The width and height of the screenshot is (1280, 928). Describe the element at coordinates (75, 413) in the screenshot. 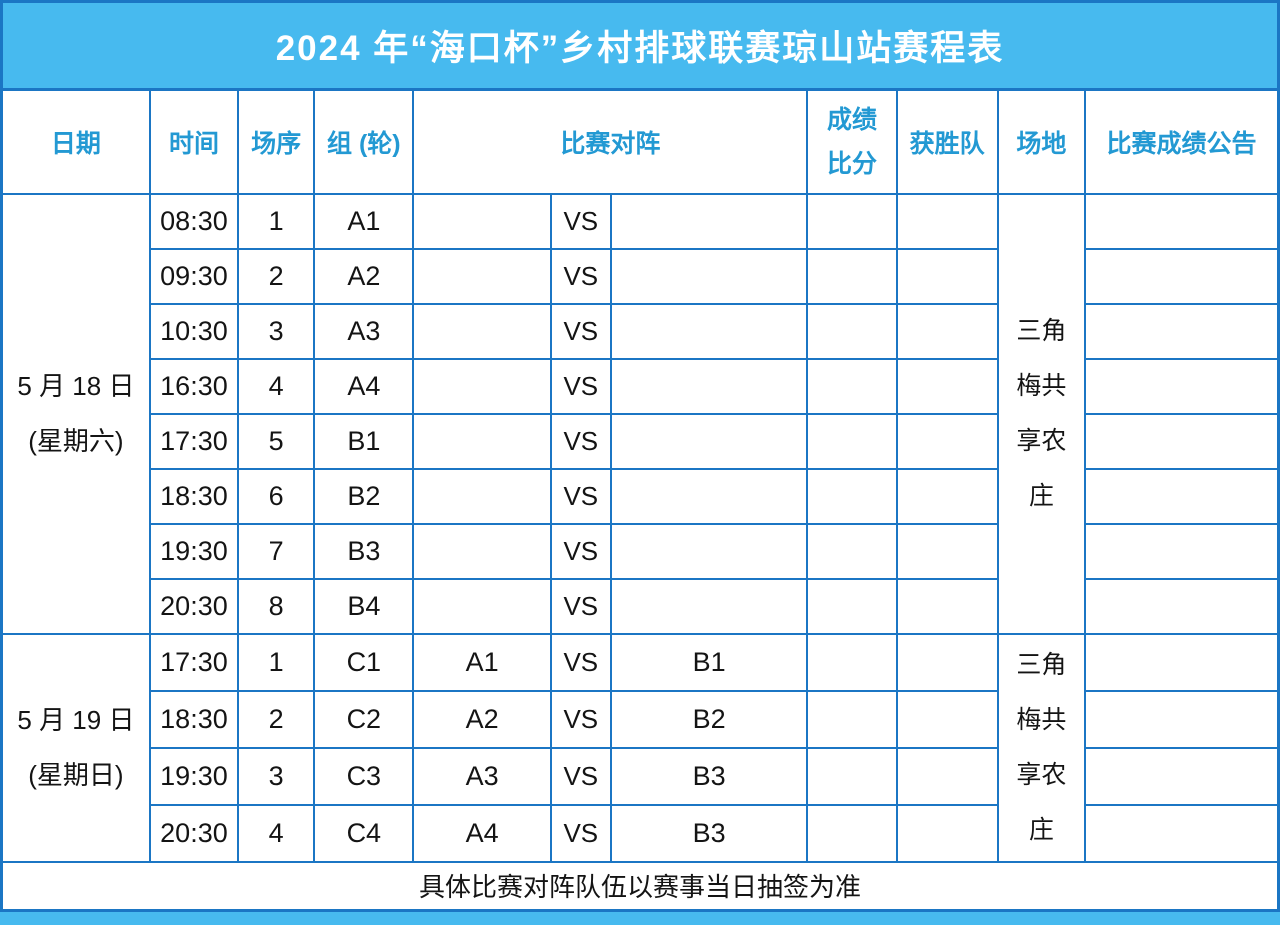

I see `date-cell-saturday: 5 月 18 日 (星期六)` at that location.